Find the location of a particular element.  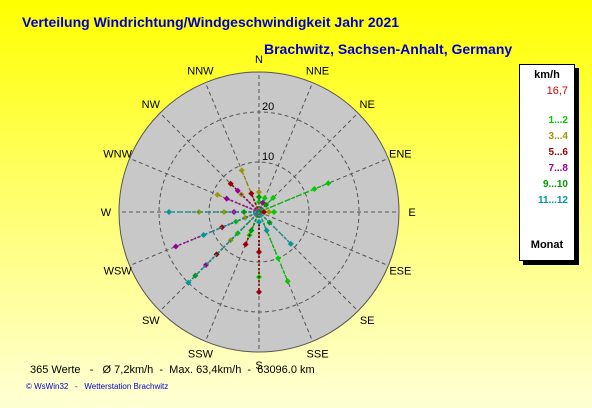

spoke-nne is located at coordinates (286, 147).